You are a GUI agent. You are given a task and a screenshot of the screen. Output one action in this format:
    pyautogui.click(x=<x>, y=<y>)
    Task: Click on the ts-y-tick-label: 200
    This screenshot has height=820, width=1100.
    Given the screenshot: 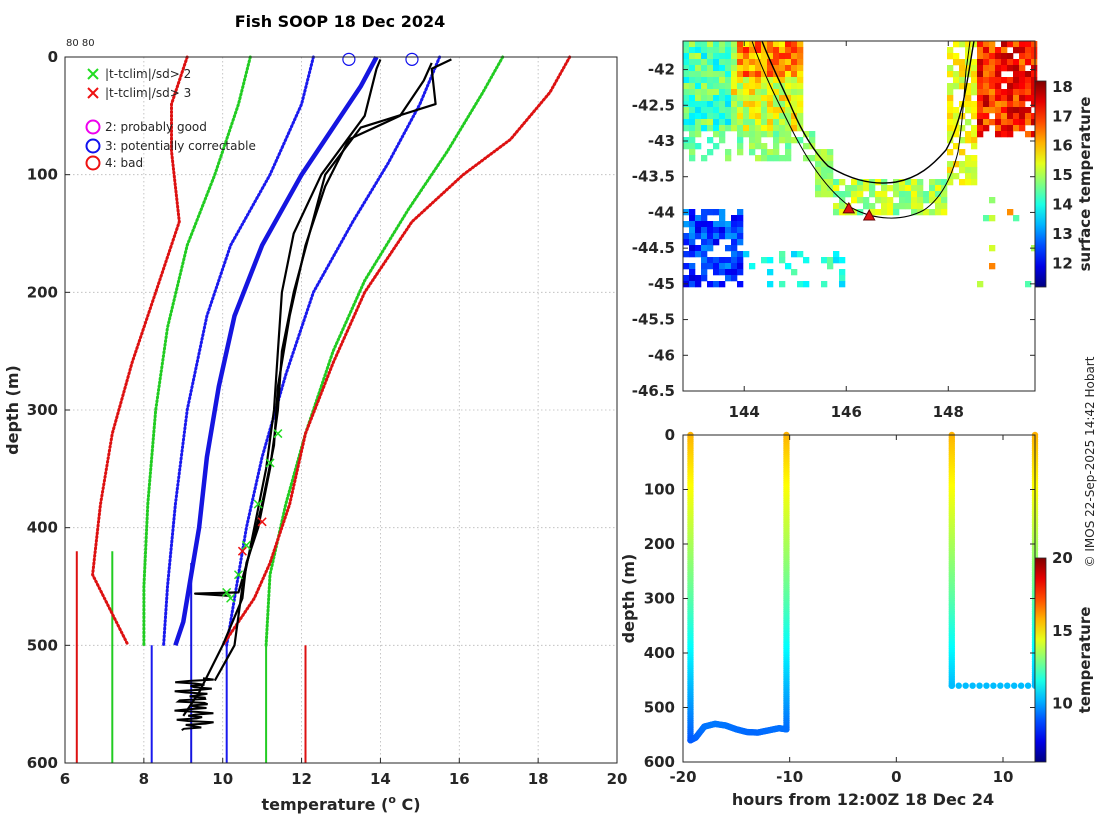 What is the action you would take?
    pyautogui.click(x=659, y=544)
    